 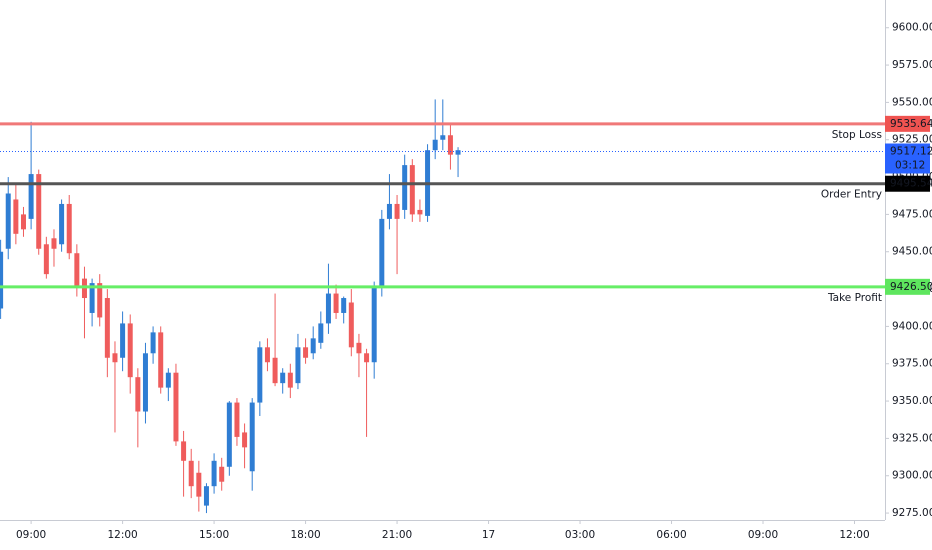 I want to click on y-tick-label: 9575.00, so click(x=912, y=65).